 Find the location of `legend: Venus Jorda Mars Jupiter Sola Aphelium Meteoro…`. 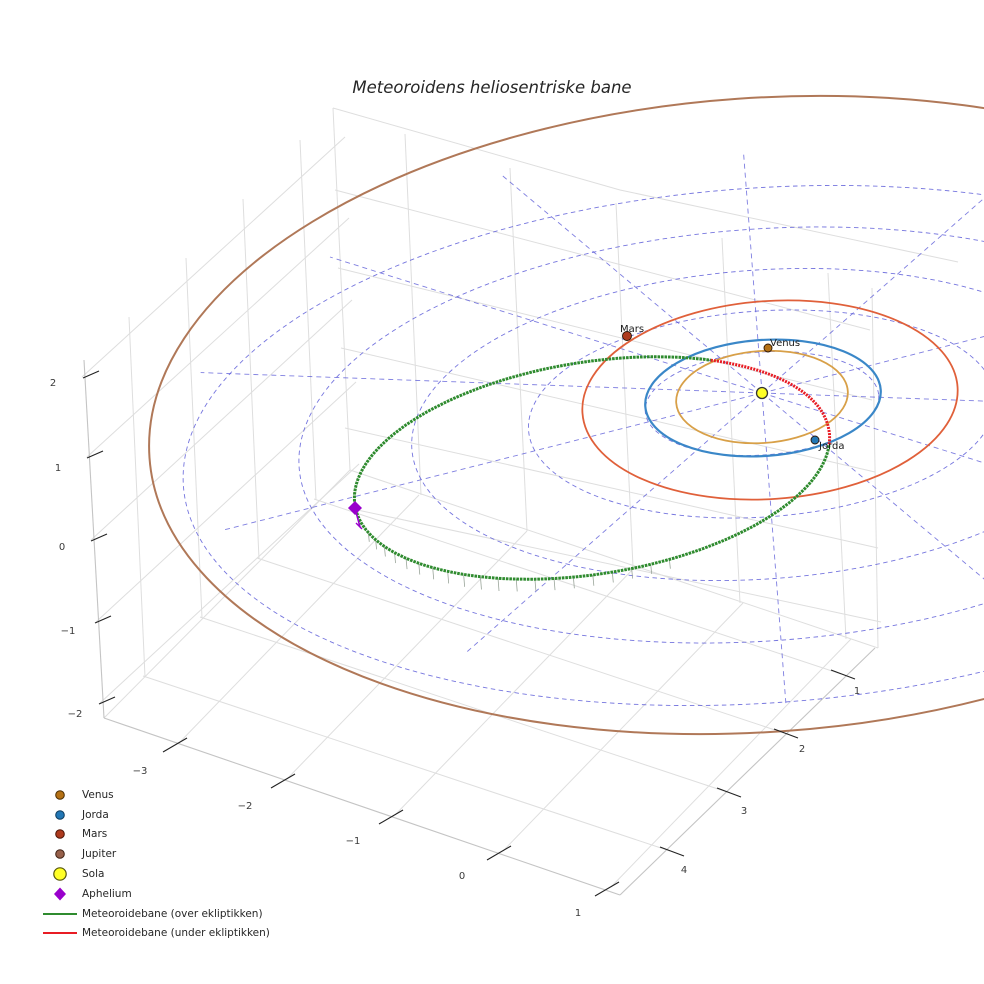

legend: Venus Jorda Mars Jupiter Sola Aphelium Meteoro… is located at coordinates (154, 864).